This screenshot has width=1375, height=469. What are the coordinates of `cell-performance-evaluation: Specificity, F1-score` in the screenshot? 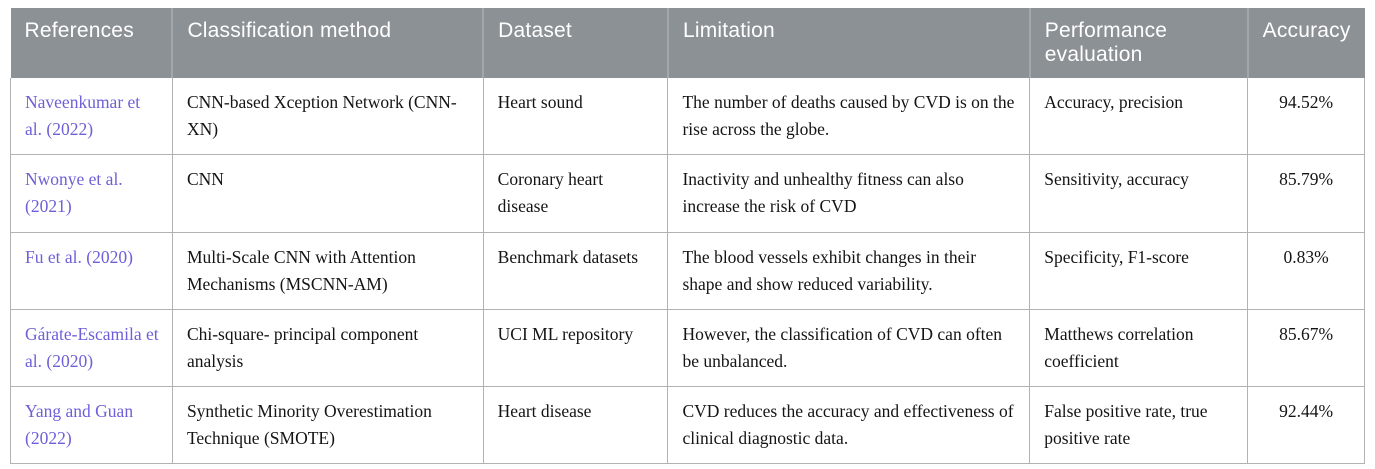 It's located at (1139, 270).